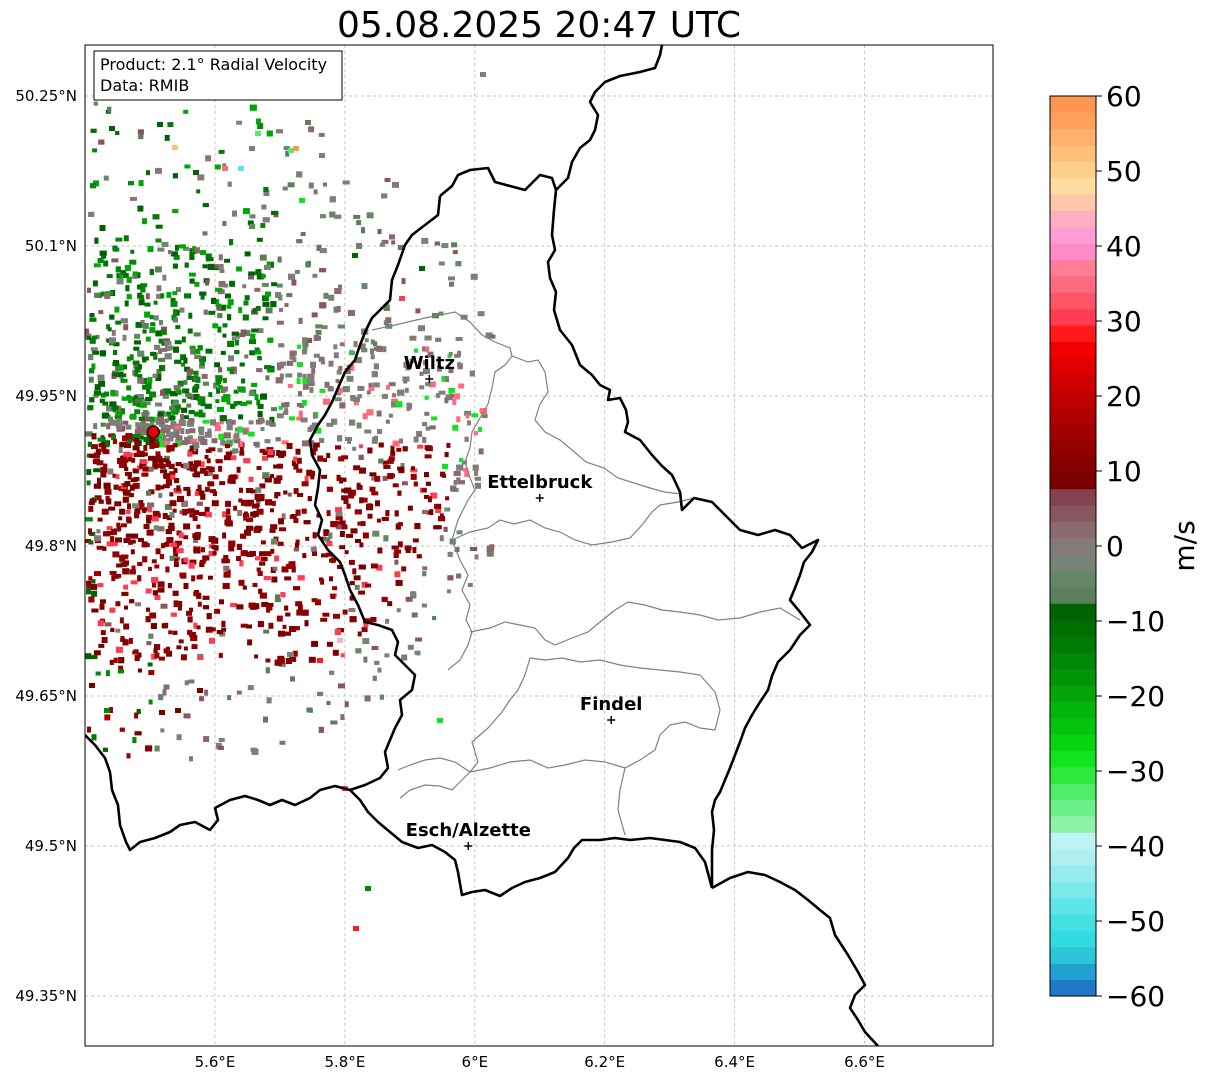 The height and width of the screenshot is (1081, 1207). What do you see at coordinates (435, 785) in the screenshot?
I see `canton-boundary` at bounding box center [435, 785].